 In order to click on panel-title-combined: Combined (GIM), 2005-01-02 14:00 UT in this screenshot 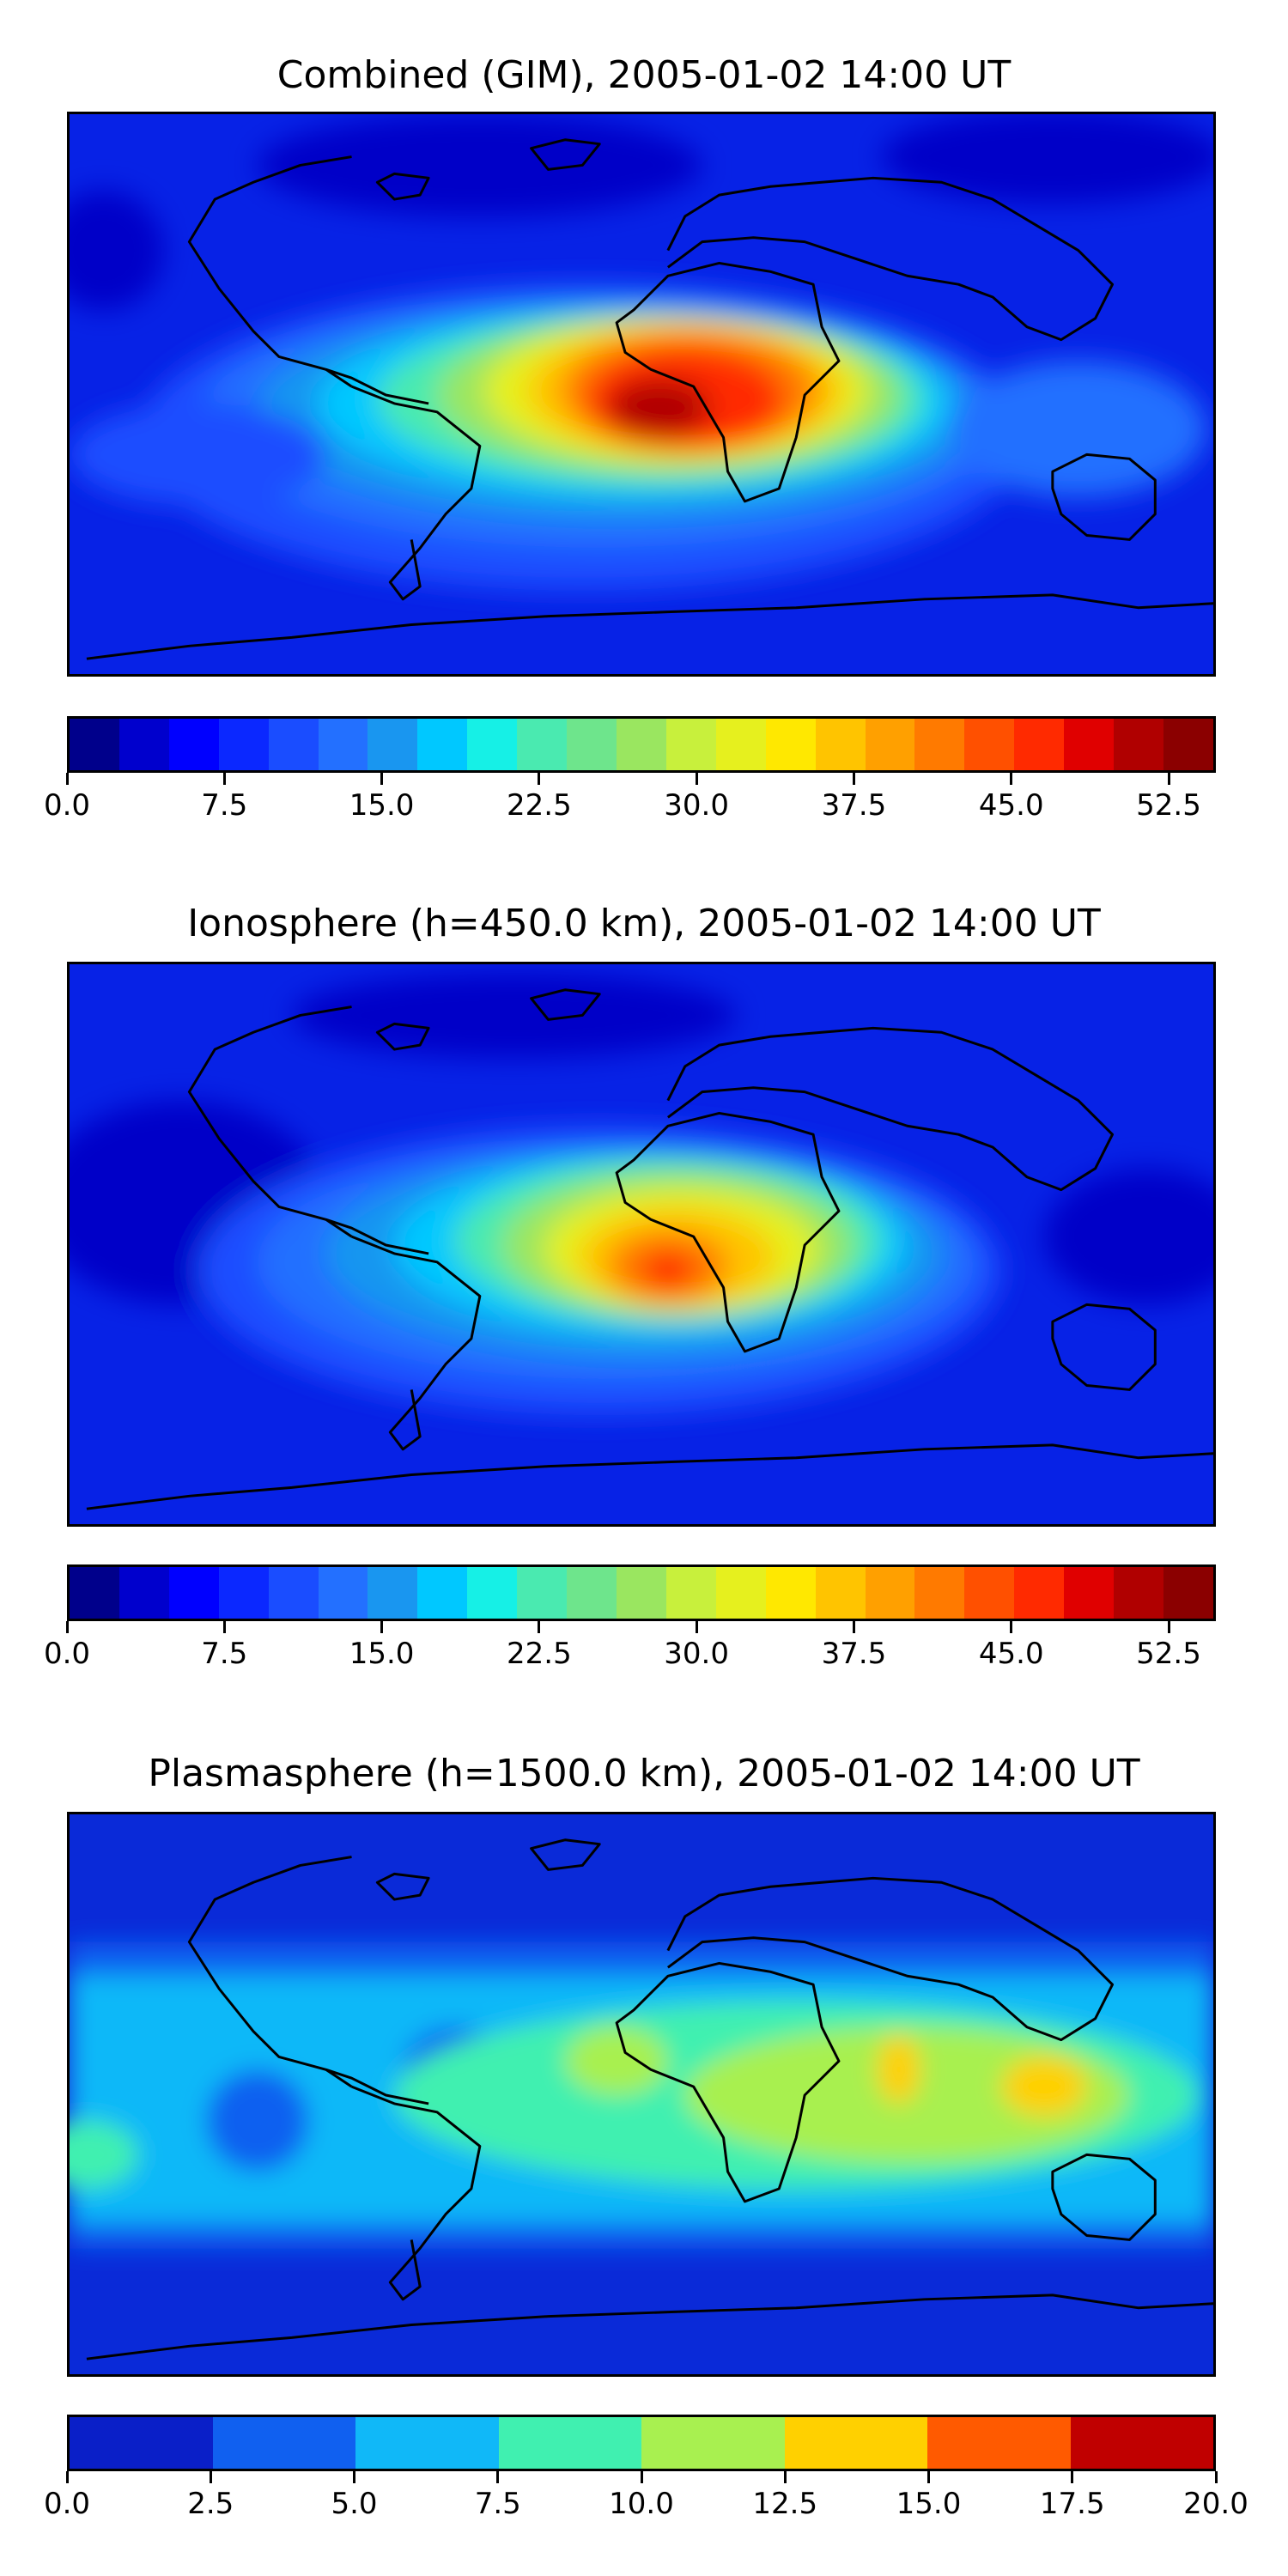, I will do `click(644, 75)`.